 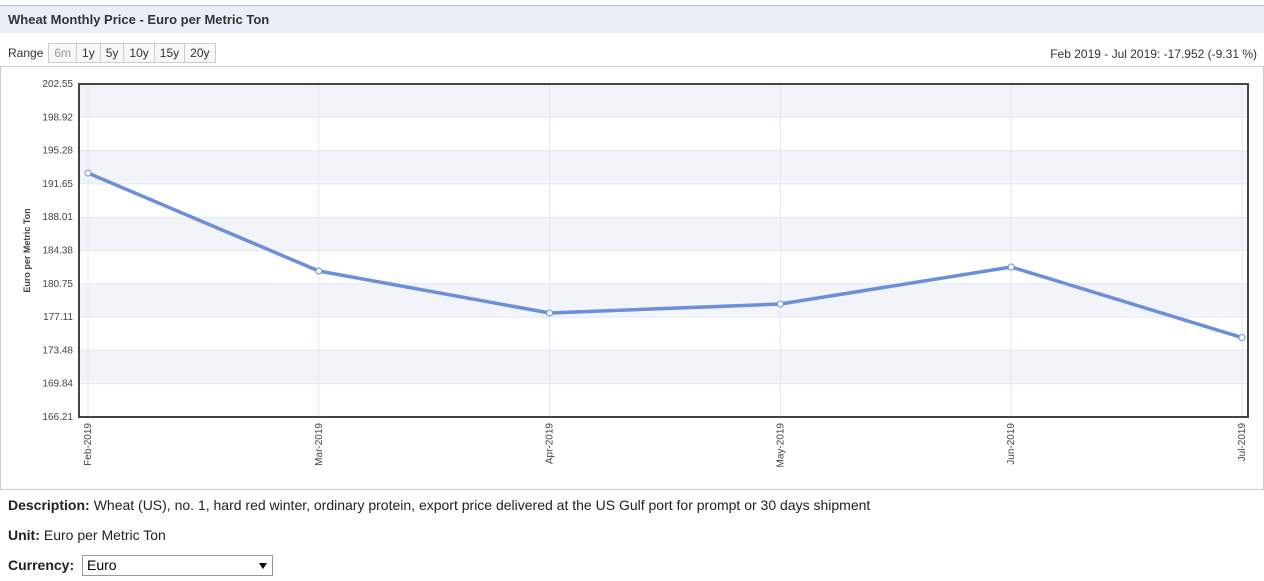 I want to click on y-tick-label: 166.21, so click(x=57, y=417).